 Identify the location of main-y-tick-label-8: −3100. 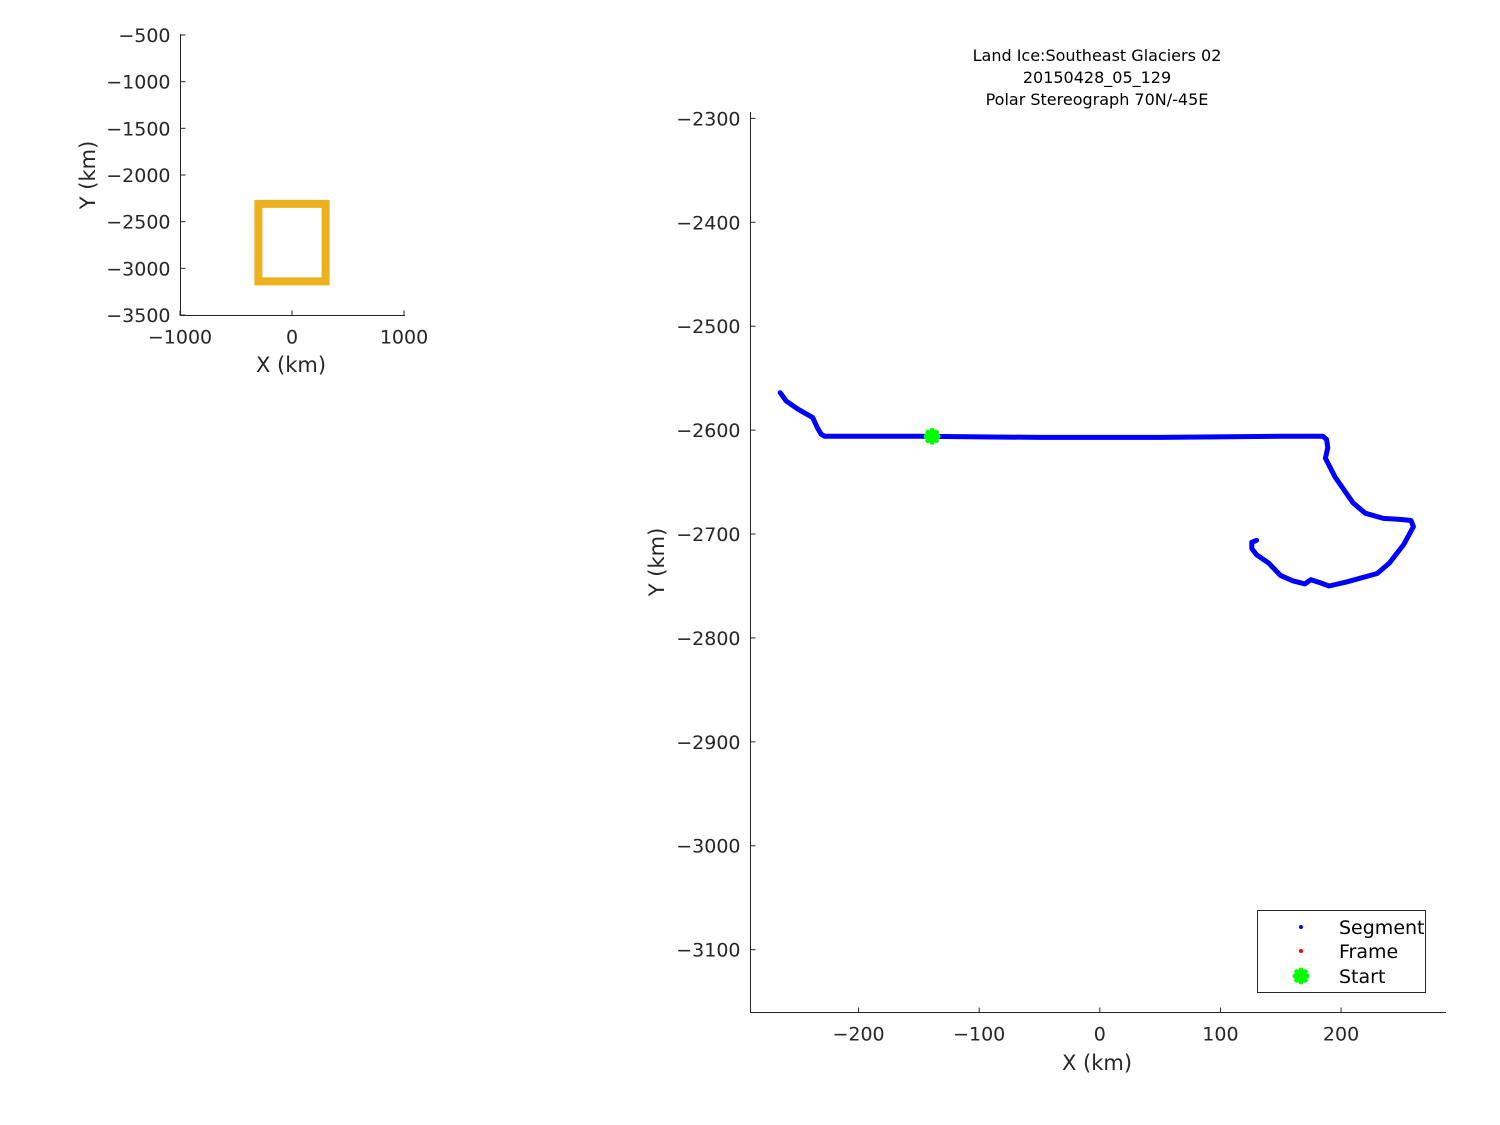
(708, 951).